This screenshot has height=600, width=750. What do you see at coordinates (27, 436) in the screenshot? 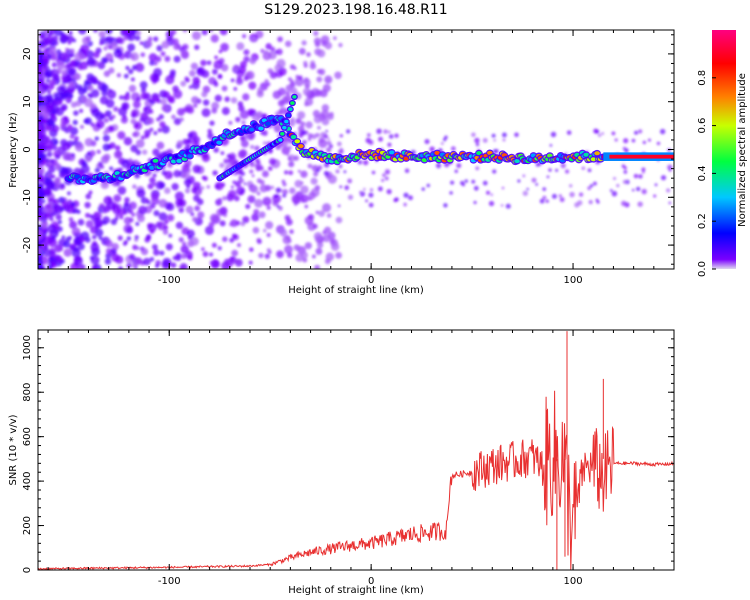
I see `y-tick-label: 600` at bounding box center [27, 436].